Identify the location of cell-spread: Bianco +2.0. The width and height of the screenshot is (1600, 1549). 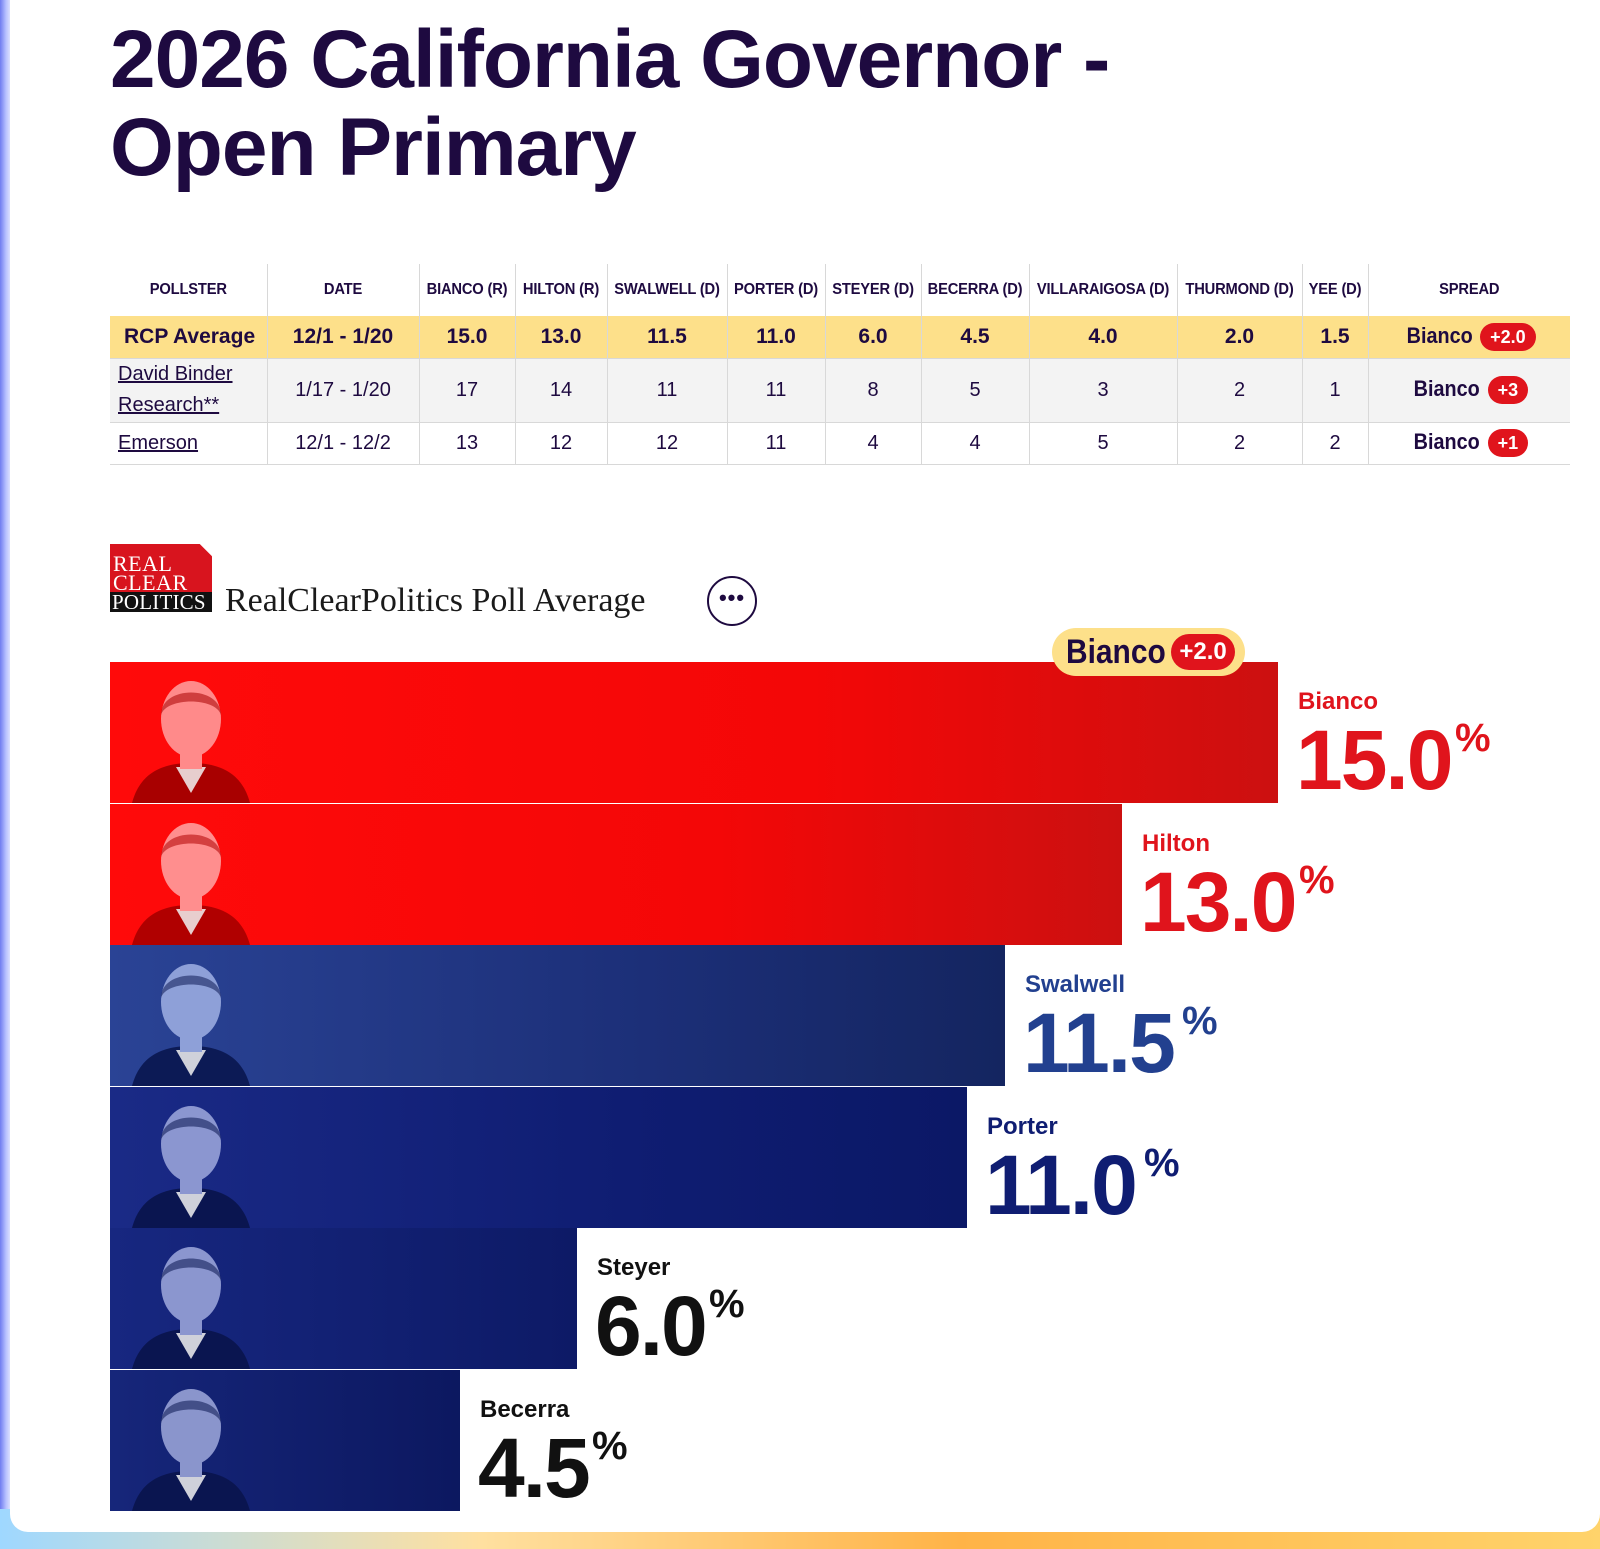
(1468, 337).